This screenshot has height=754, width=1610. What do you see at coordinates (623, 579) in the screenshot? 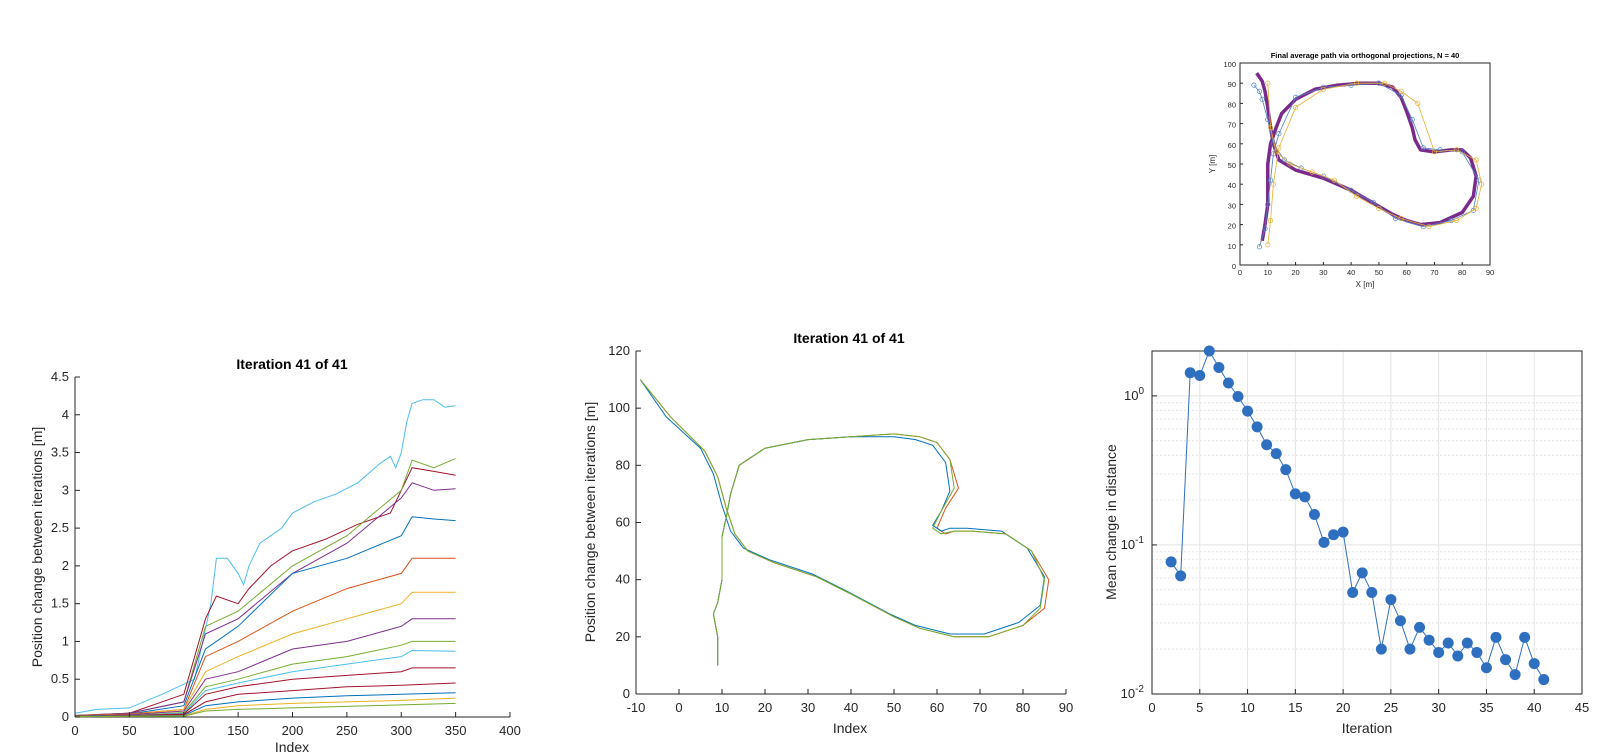
I see `middle-y-tick-label: 40` at bounding box center [623, 579].